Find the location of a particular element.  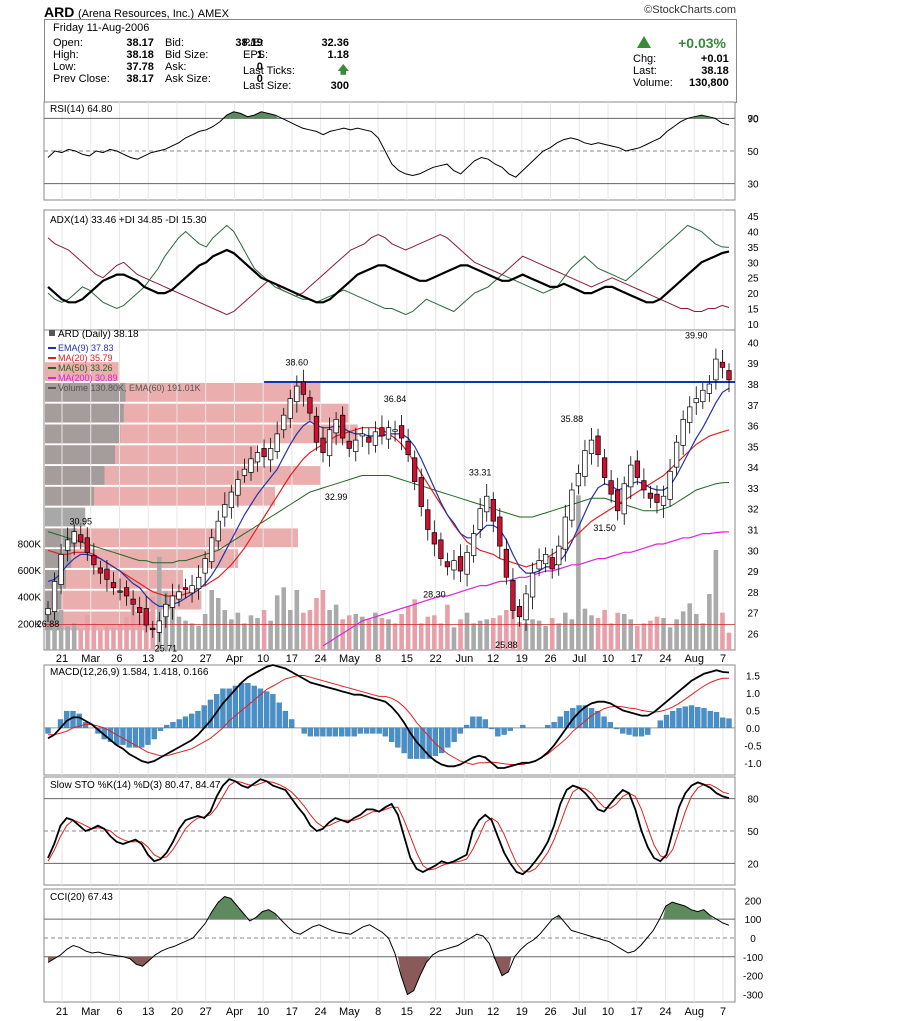

x-axis-label: 15 is located at coordinates (407, 659).